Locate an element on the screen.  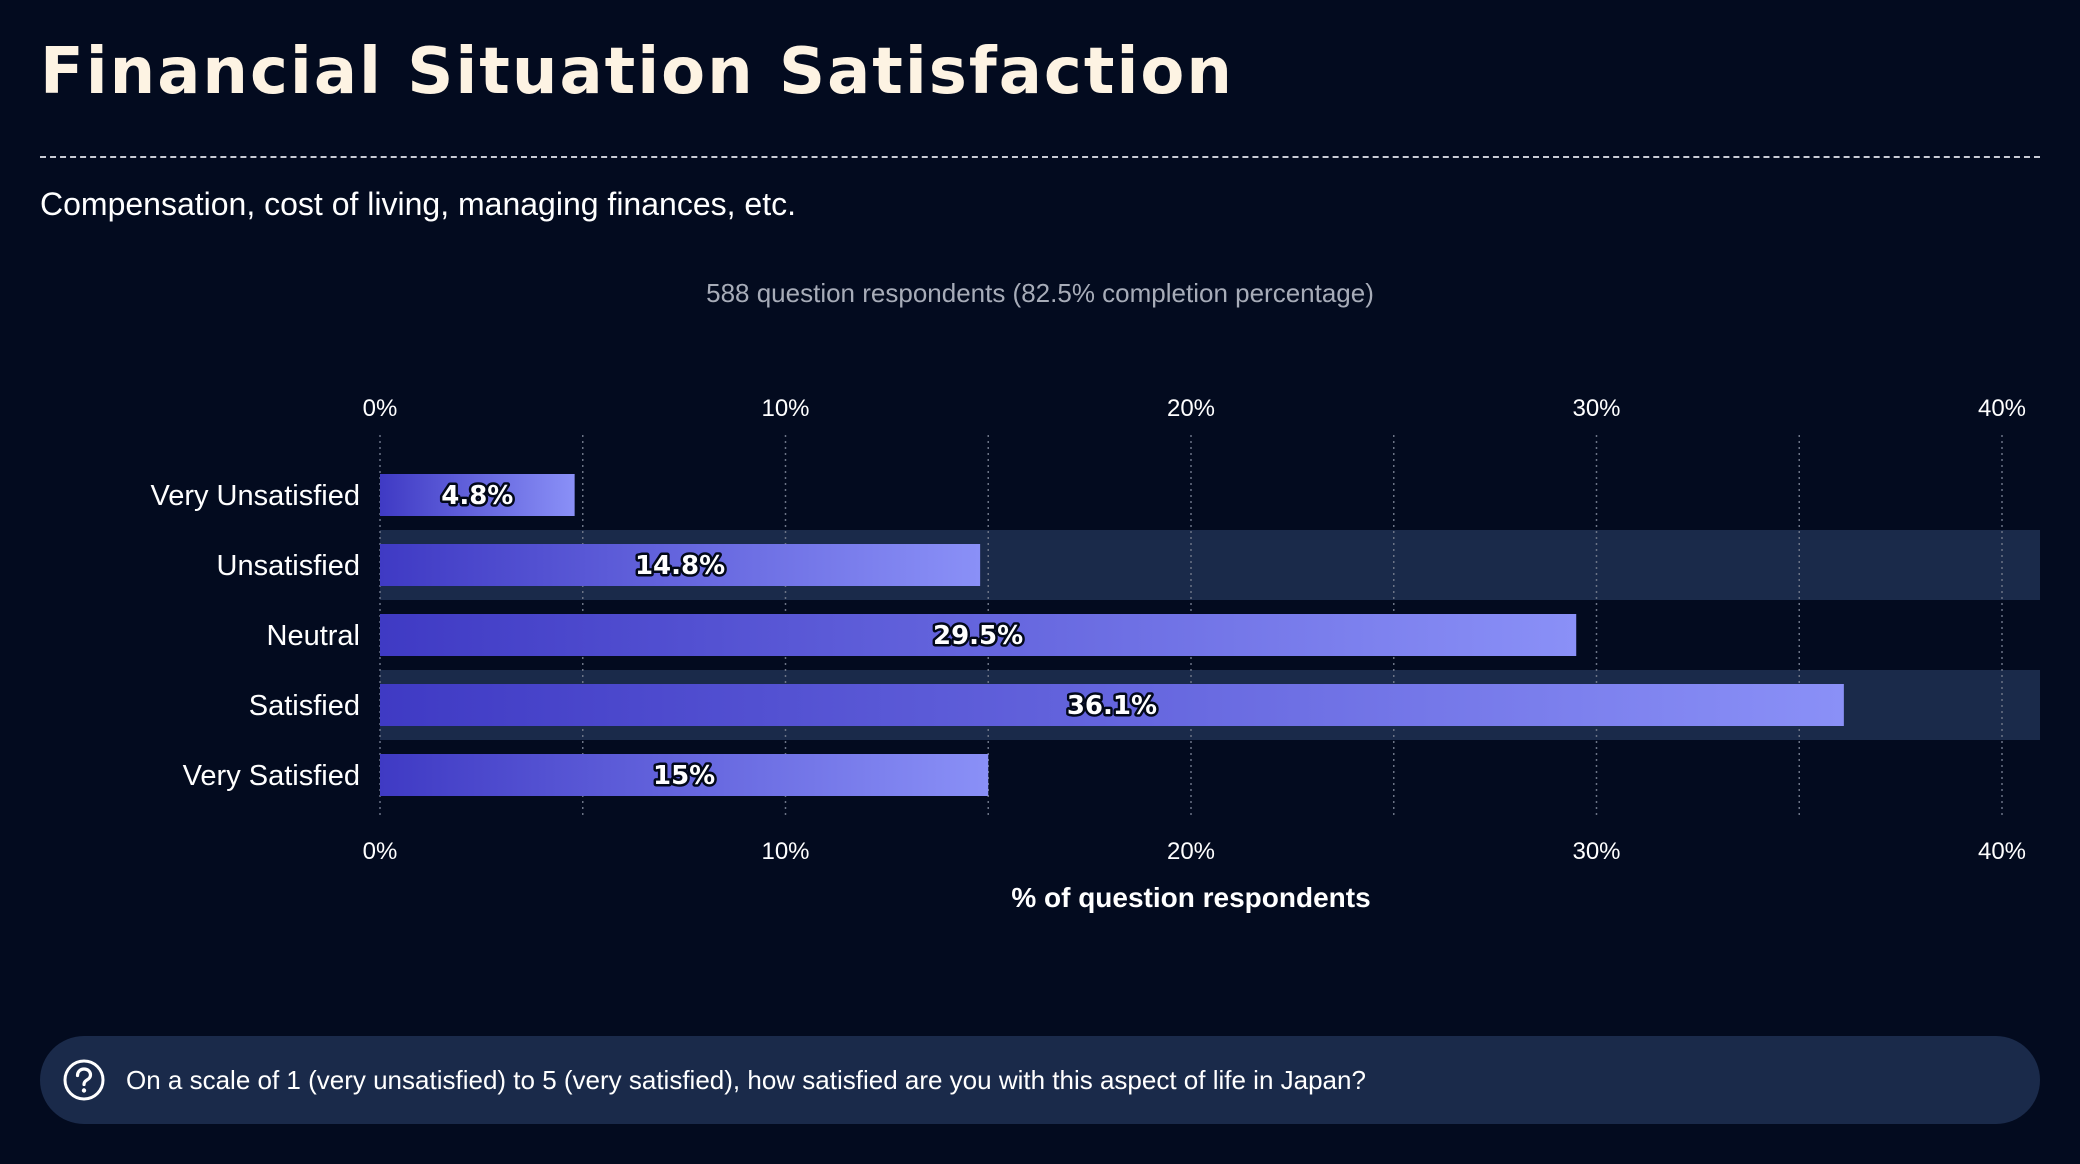
category-label: Satisfied is located at coordinates (304, 706).